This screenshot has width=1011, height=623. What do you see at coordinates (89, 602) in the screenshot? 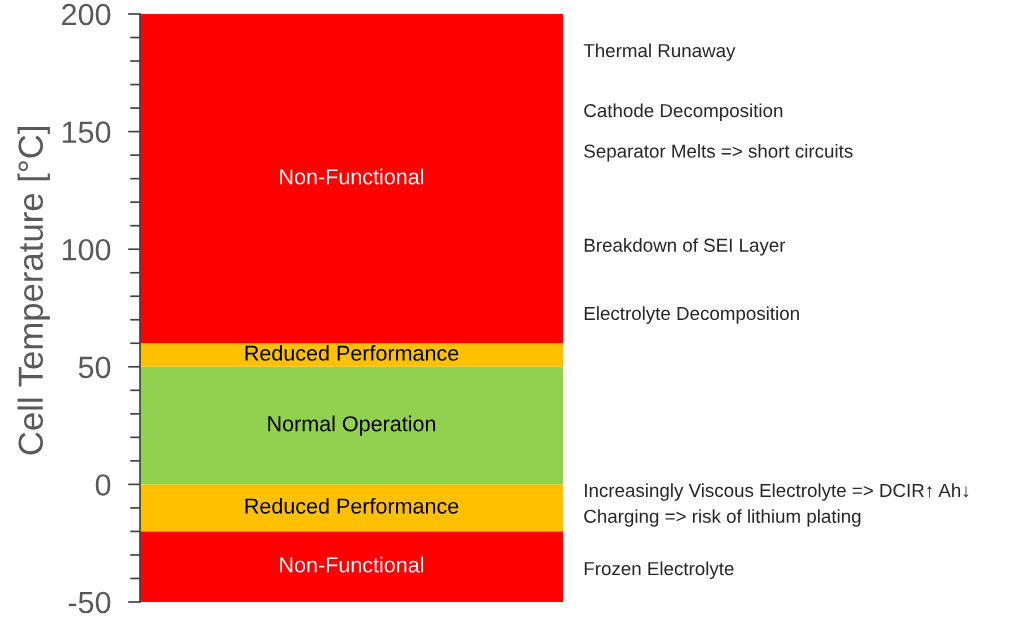
I see `y-tick-label: -50` at bounding box center [89, 602].